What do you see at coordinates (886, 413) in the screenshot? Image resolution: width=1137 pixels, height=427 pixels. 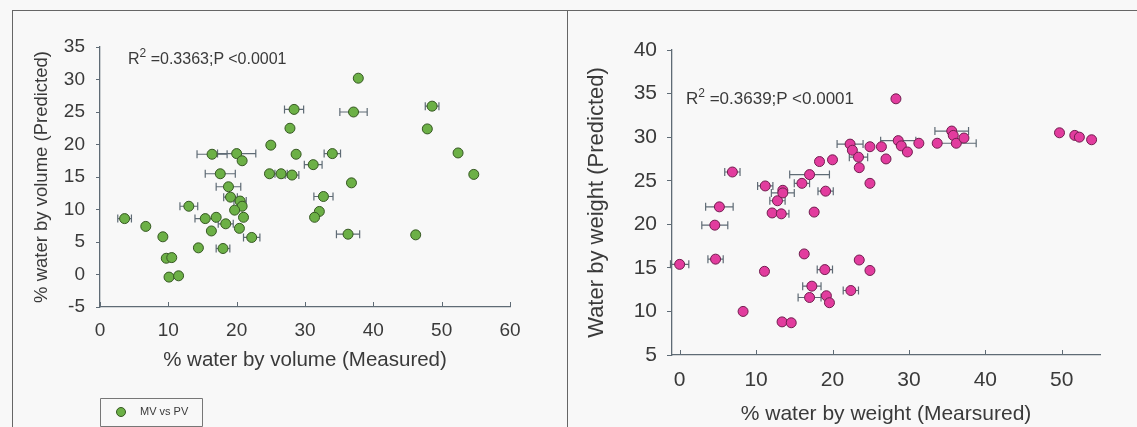 I see `x-axis-title: % water by weight (Mearsured)` at bounding box center [886, 413].